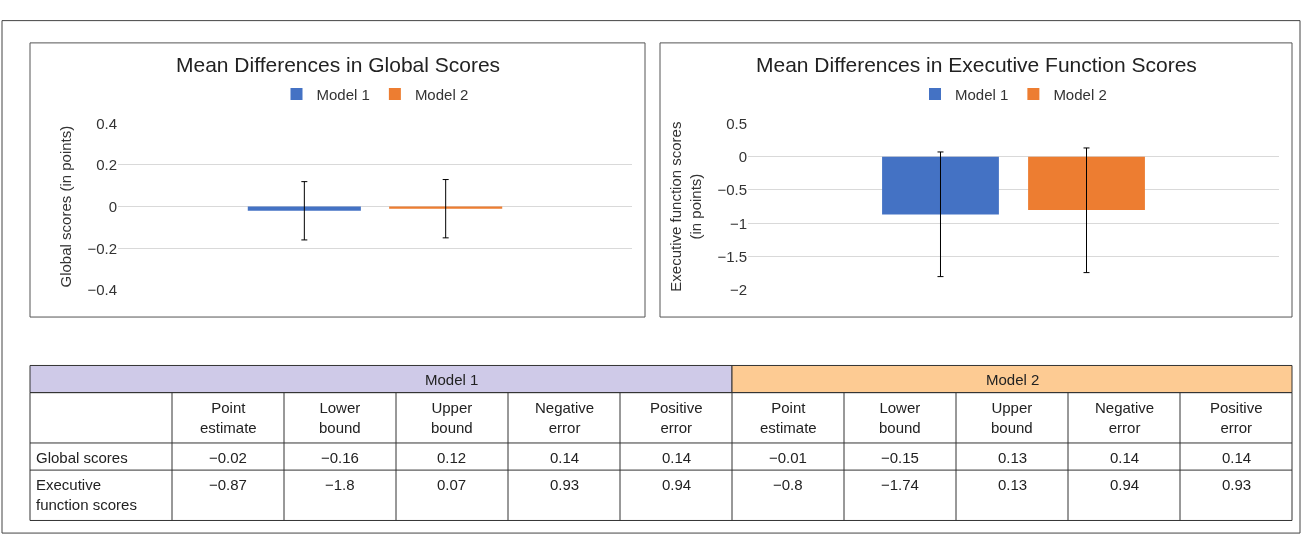 This screenshot has height=543, width=1302. Describe the element at coordinates (452, 457) in the screenshot. I see `text: 0.12` at that location.